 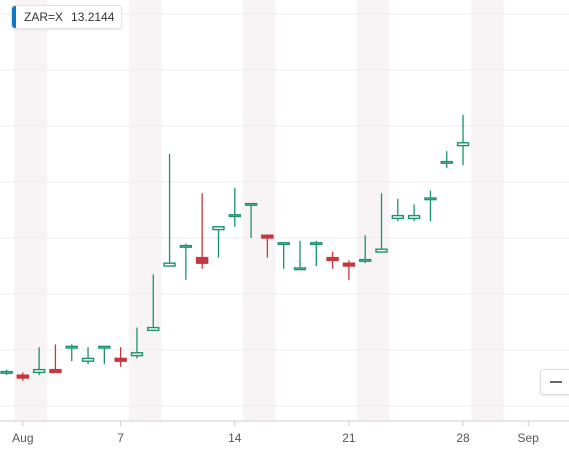 I want to click on x-axis-ticks: Aug 7 14 21 28 Sep, so click(x=275, y=433).